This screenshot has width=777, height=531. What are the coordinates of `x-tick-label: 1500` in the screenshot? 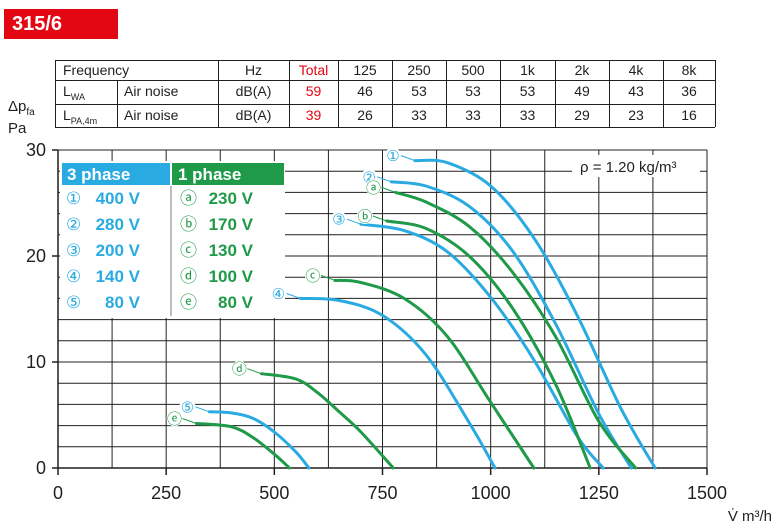 It's located at (707, 493).